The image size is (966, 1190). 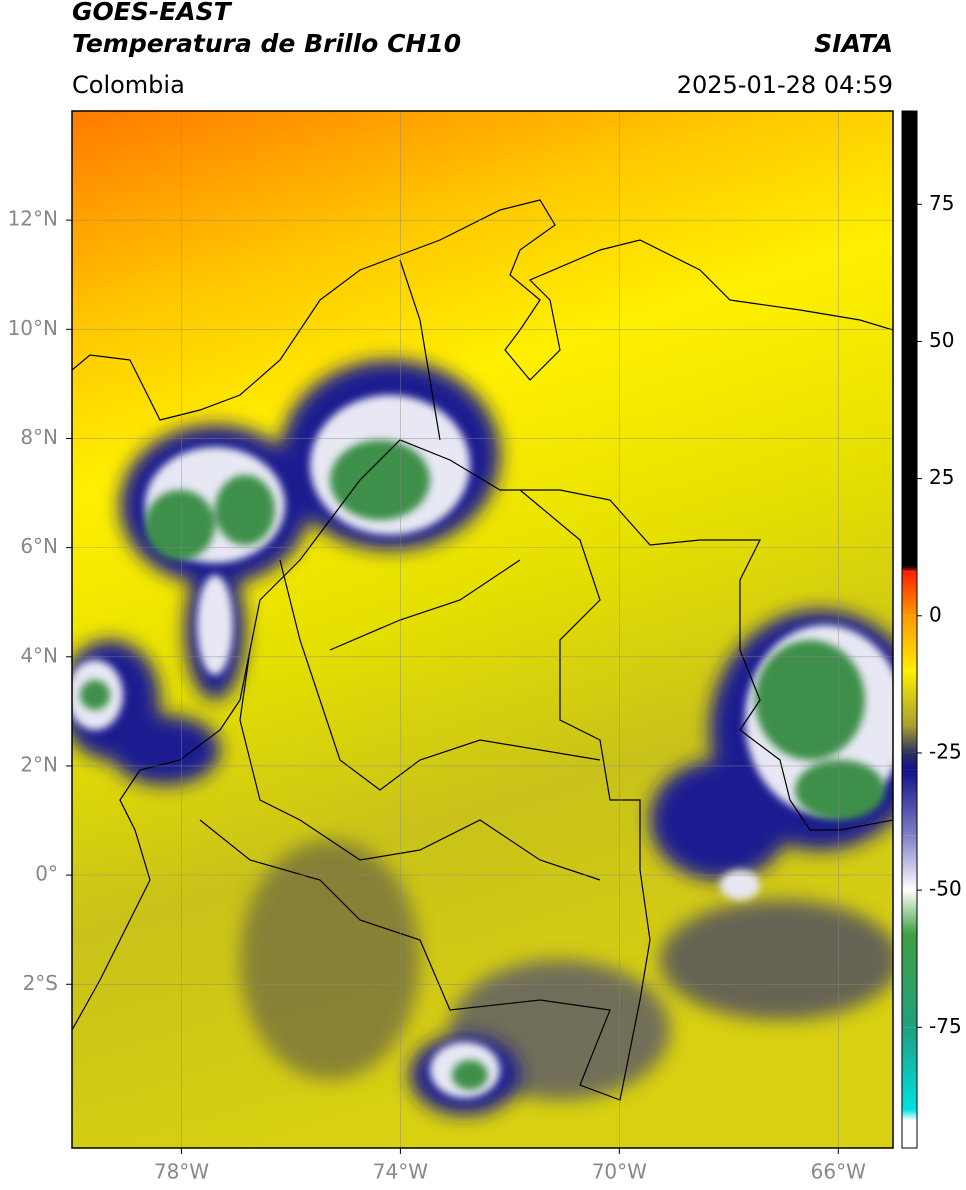 What do you see at coordinates (39, 437) in the screenshot?
I see `y-tick-label: 8°N` at bounding box center [39, 437].